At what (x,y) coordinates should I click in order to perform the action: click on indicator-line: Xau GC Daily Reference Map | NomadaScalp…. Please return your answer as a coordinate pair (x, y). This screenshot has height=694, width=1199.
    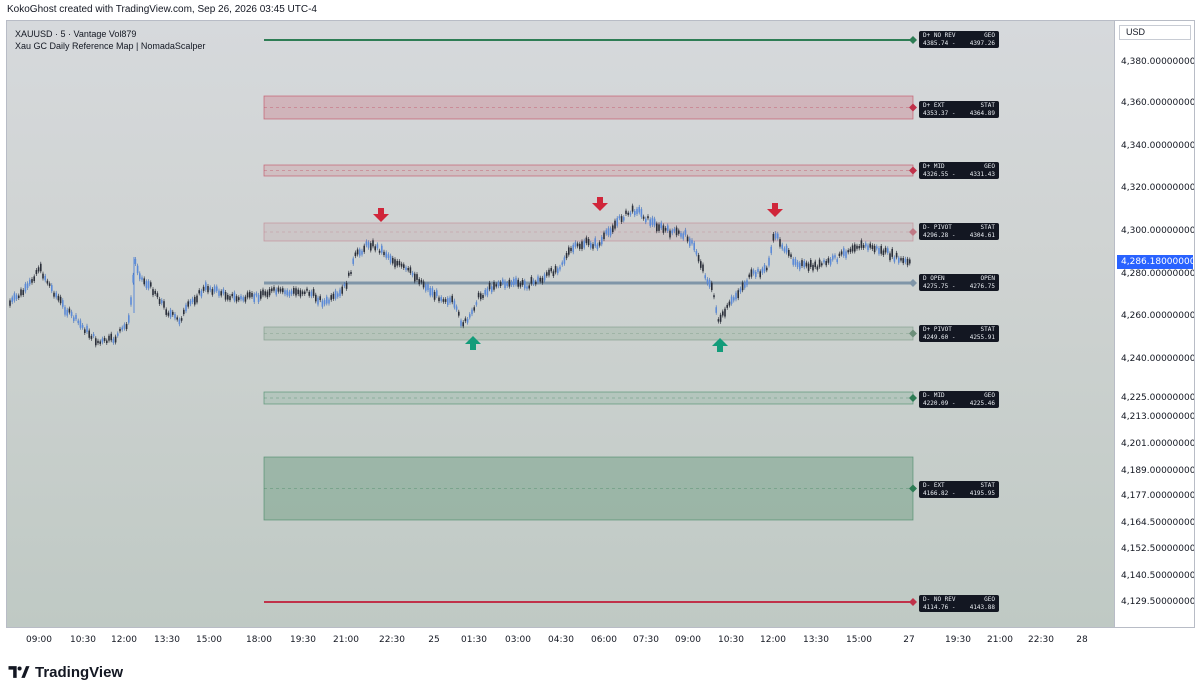
    Looking at the image, I should click on (110, 46).